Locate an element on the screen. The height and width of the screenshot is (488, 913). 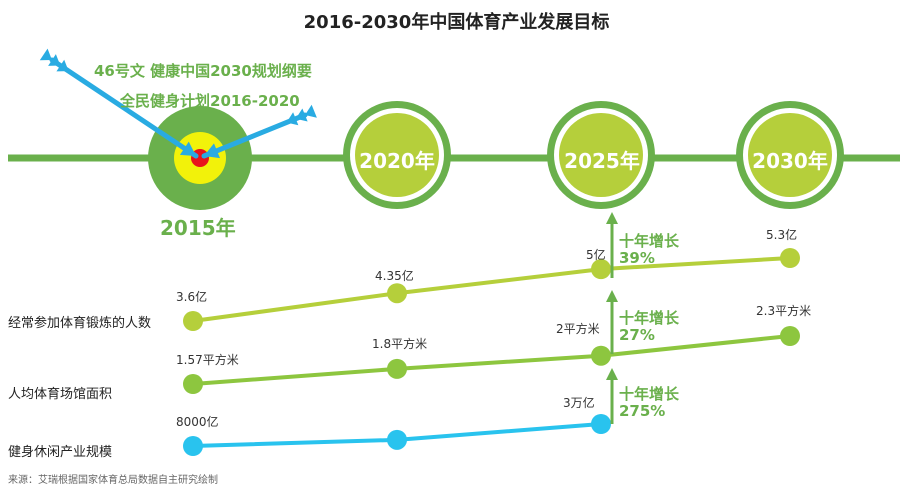
milestone-2030-label: 2030年 is located at coordinates (790, 161).